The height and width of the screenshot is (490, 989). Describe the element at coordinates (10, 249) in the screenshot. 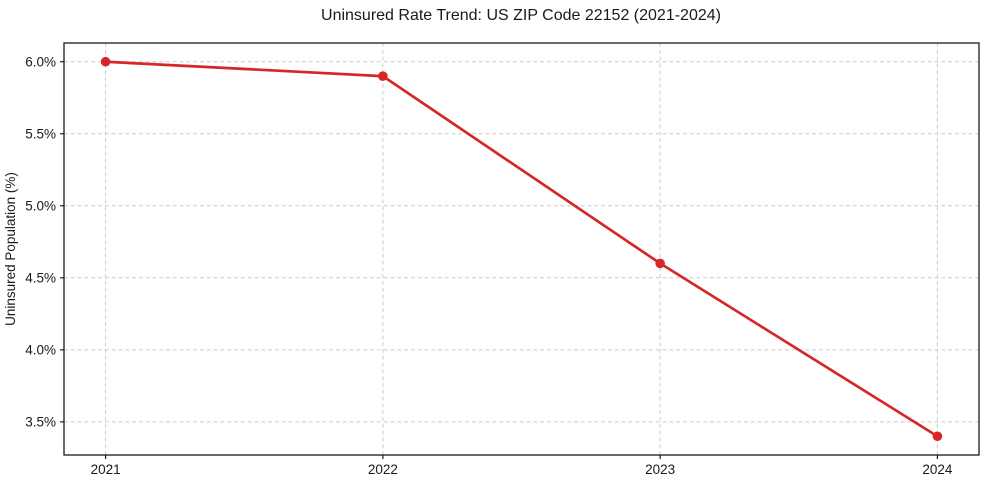

I see `y-axis-label: Uninsured Population (%)` at that location.